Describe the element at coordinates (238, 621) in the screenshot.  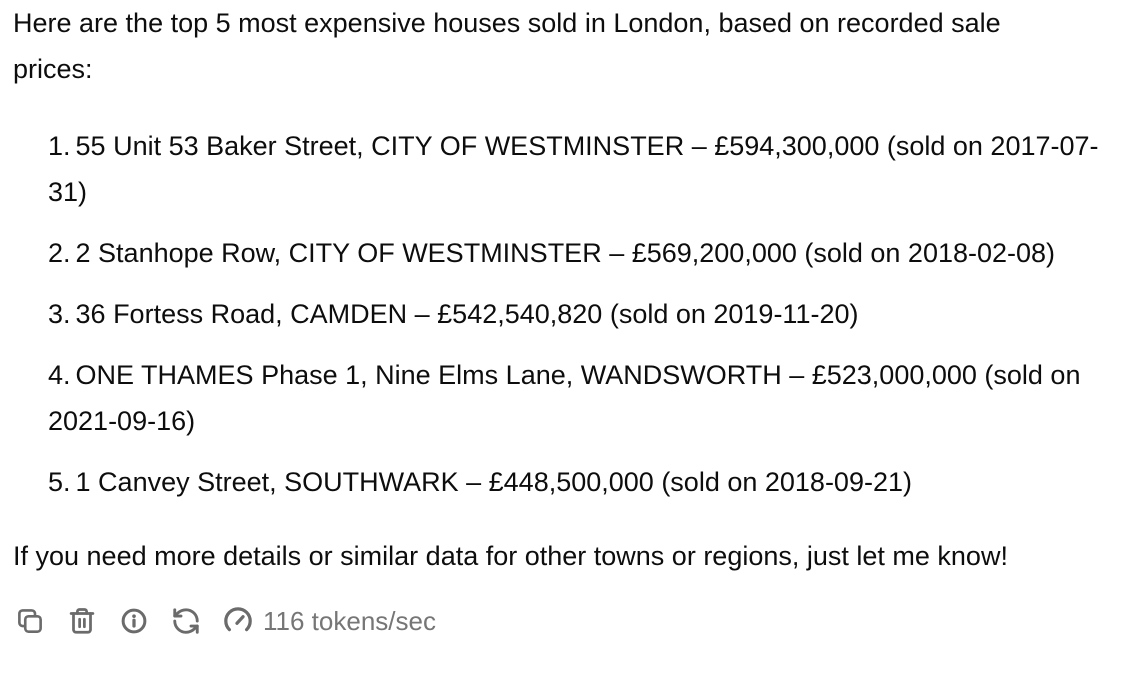
I see `gauge-icon` at that location.